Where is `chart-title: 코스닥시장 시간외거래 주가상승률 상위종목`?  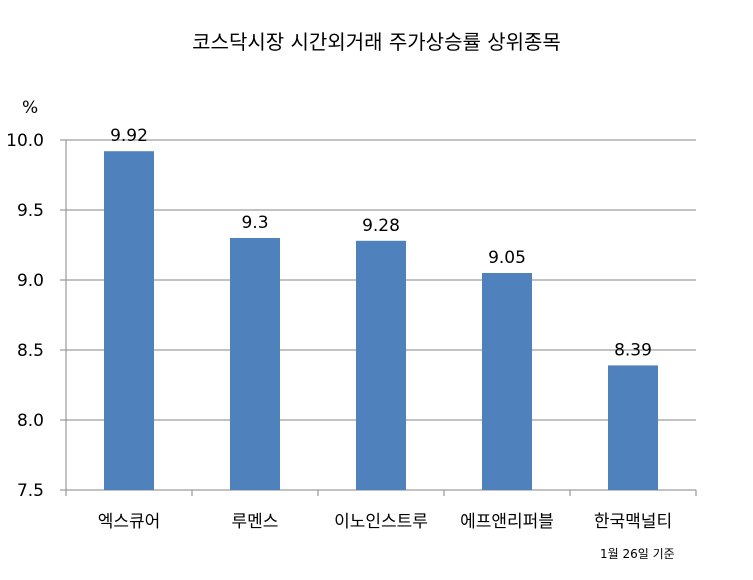
chart-title: 코스닥시장 시간외거래 주가상승률 상위종목 is located at coordinates (376, 42).